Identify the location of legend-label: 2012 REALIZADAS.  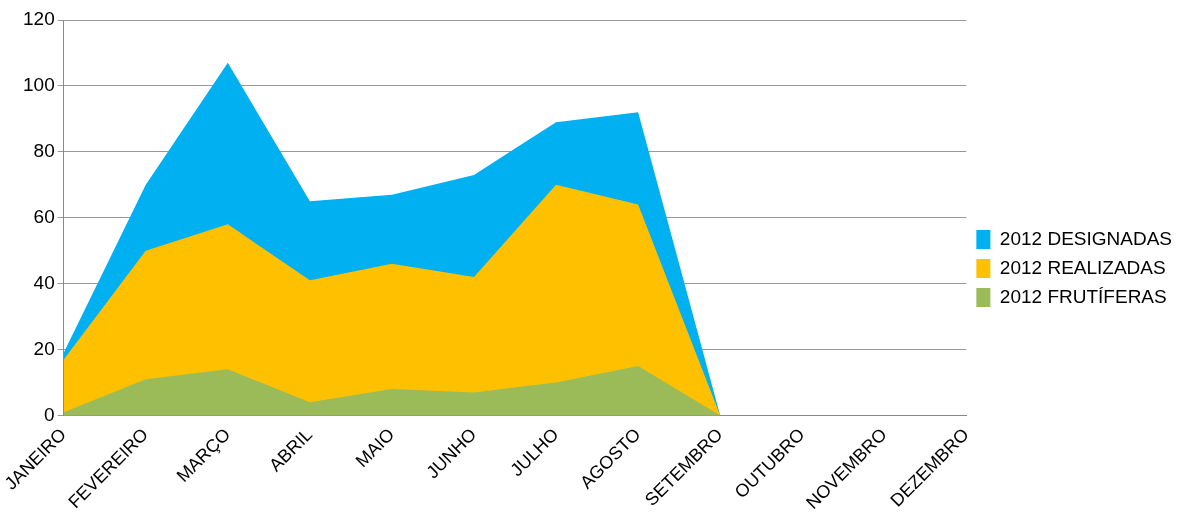
(1082, 267).